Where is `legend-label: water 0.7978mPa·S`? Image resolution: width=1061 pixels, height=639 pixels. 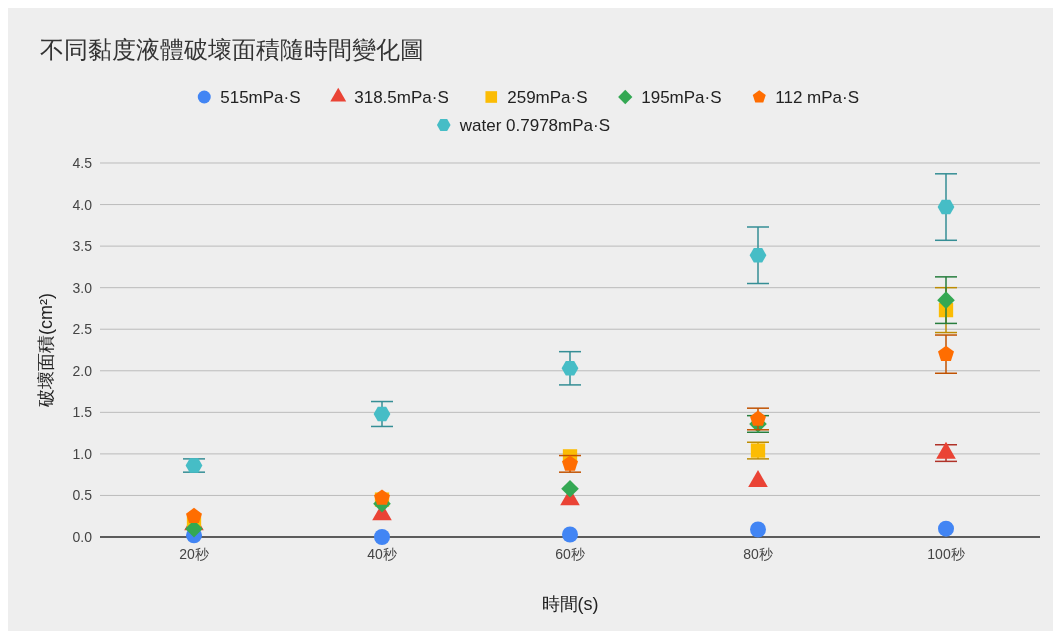 legend-label: water 0.7978mPa·S is located at coordinates (534, 125).